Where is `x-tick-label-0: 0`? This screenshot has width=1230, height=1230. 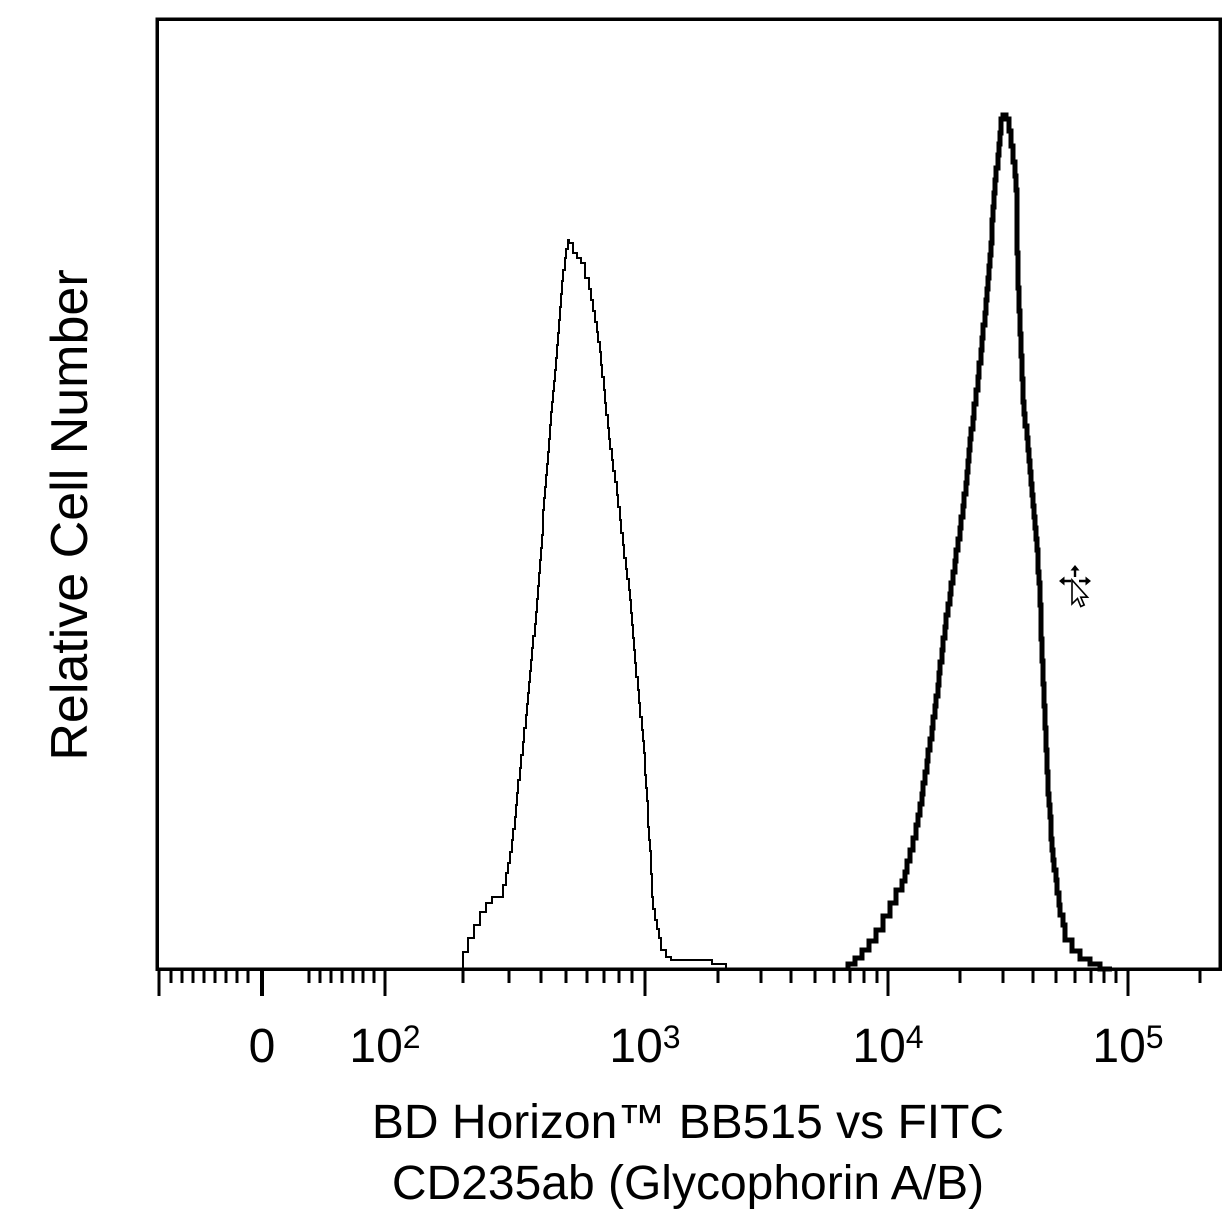
x-tick-label-0: 0 is located at coordinates (262, 1046).